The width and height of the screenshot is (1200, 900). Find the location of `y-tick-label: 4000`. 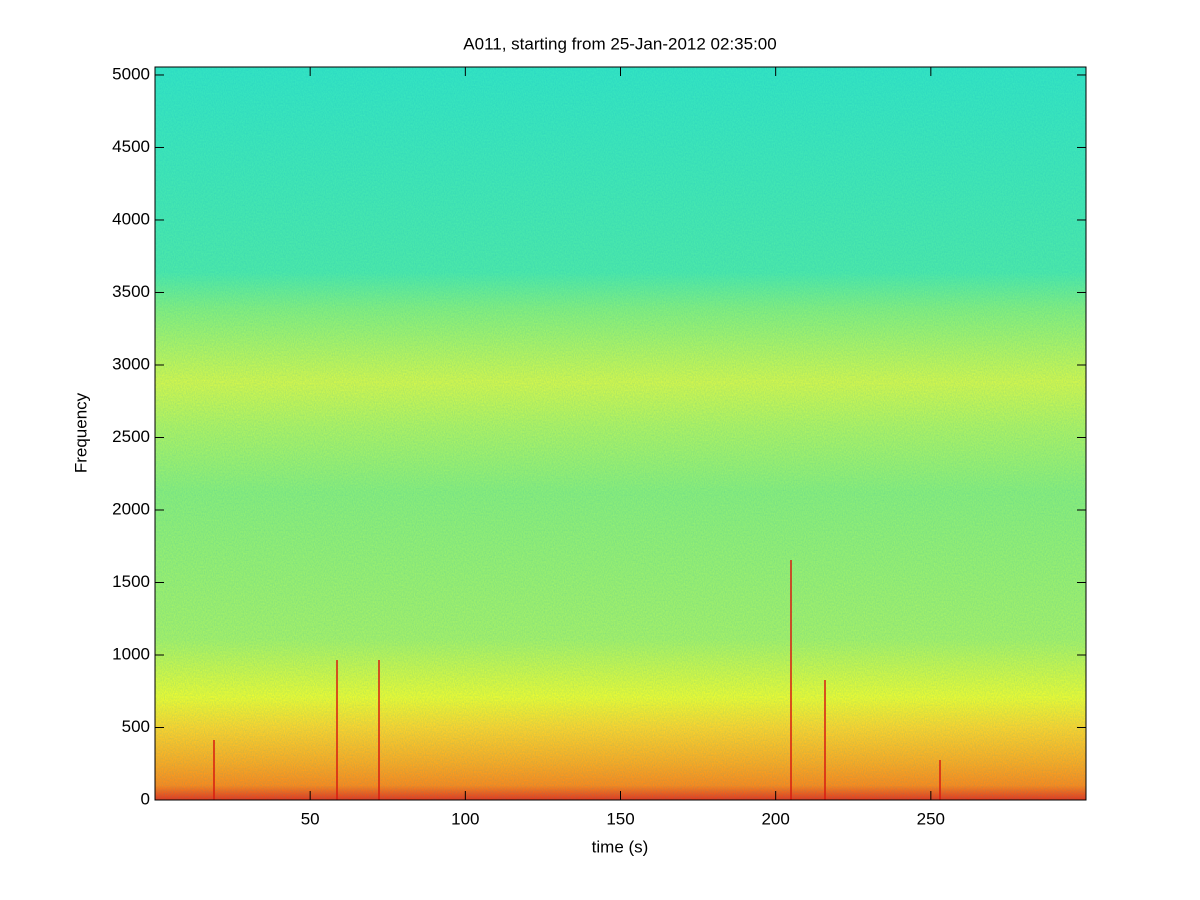

y-tick-label: 4000 is located at coordinates (131, 218).